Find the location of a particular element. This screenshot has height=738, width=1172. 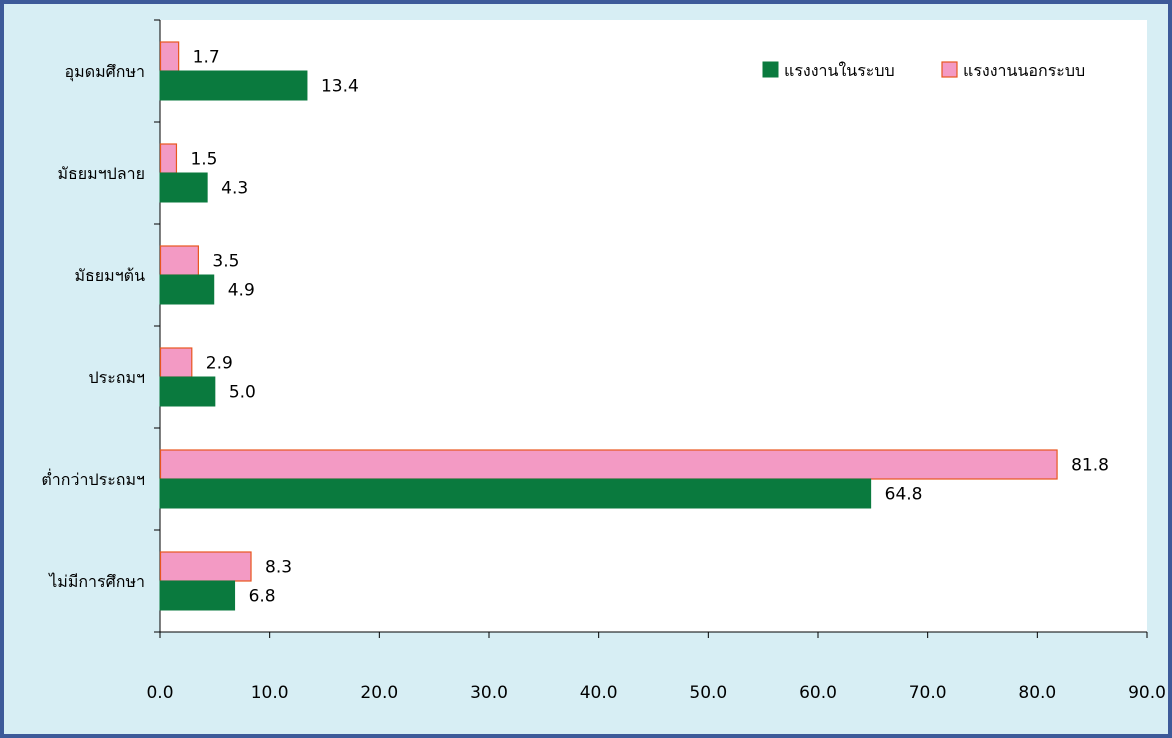

x-tick-label: 30.0 is located at coordinates (489, 693).